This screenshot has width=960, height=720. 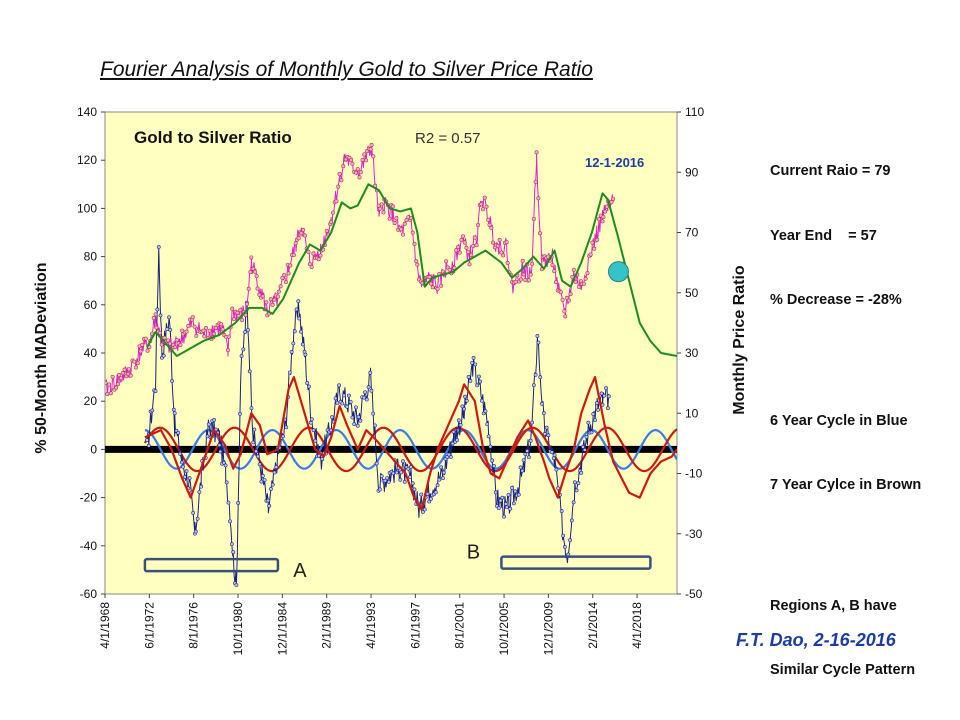 What do you see at coordinates (105, 625) in the screenshot?
I see `x-tick-label: 4/1/1968` at bounding box center [105, 625].